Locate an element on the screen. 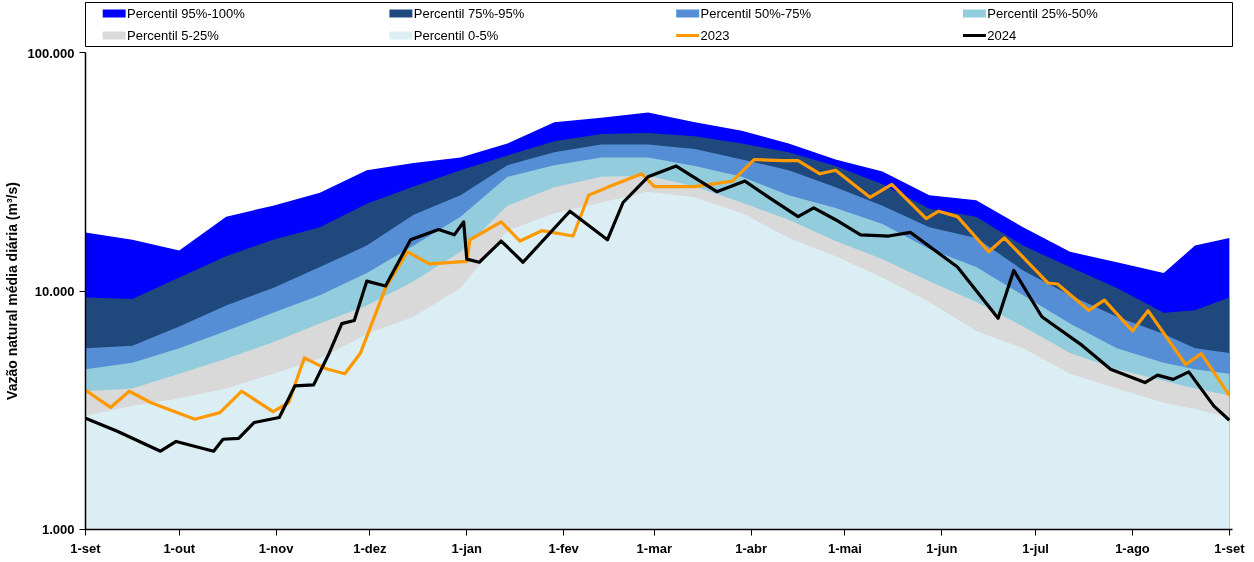 This screenshot has width=1254, height=562. x-tick-label: 1-out is located at coordinates (179, 548).